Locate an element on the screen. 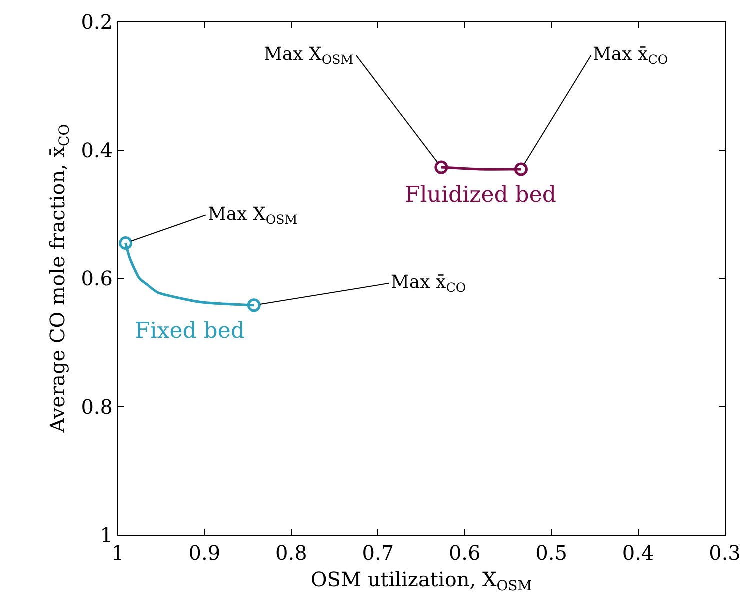 This screenshot has width=743, height=615. x-tick-label: 0.3 is located at coordinates (725, 553).